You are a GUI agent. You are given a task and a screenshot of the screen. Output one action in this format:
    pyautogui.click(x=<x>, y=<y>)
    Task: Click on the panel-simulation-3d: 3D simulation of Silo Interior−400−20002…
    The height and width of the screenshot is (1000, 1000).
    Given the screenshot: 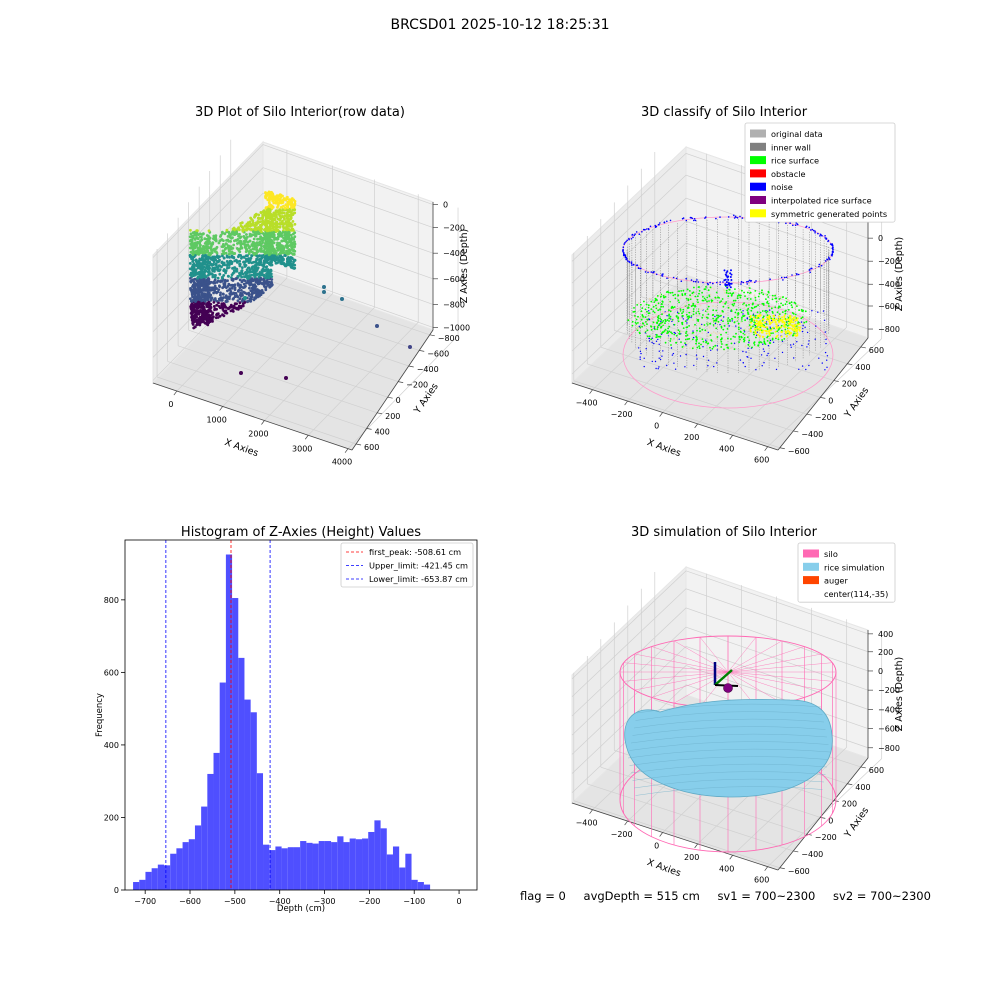 What is the action you would take?
    pyautogui.click(x=738, y=705)
    